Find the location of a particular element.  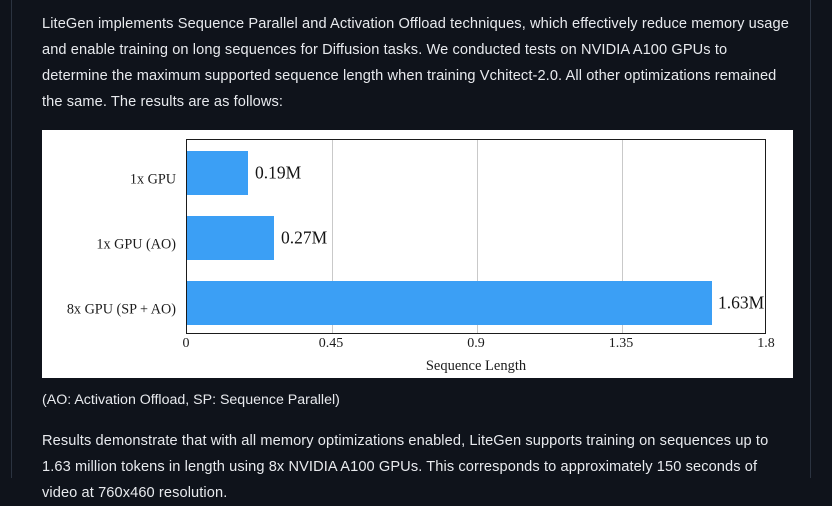

x-tick-label: 0.9 is located at coordinates (476, 343).